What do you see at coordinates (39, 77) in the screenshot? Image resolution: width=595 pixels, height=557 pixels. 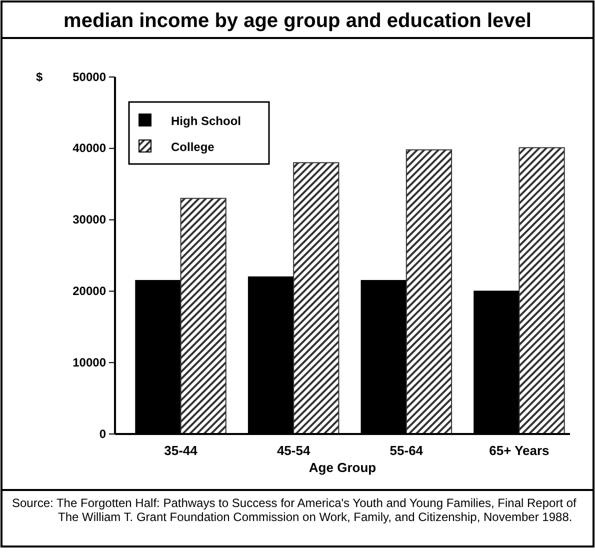 I see `y-axis-title: $` at bounding box center [39, 77].